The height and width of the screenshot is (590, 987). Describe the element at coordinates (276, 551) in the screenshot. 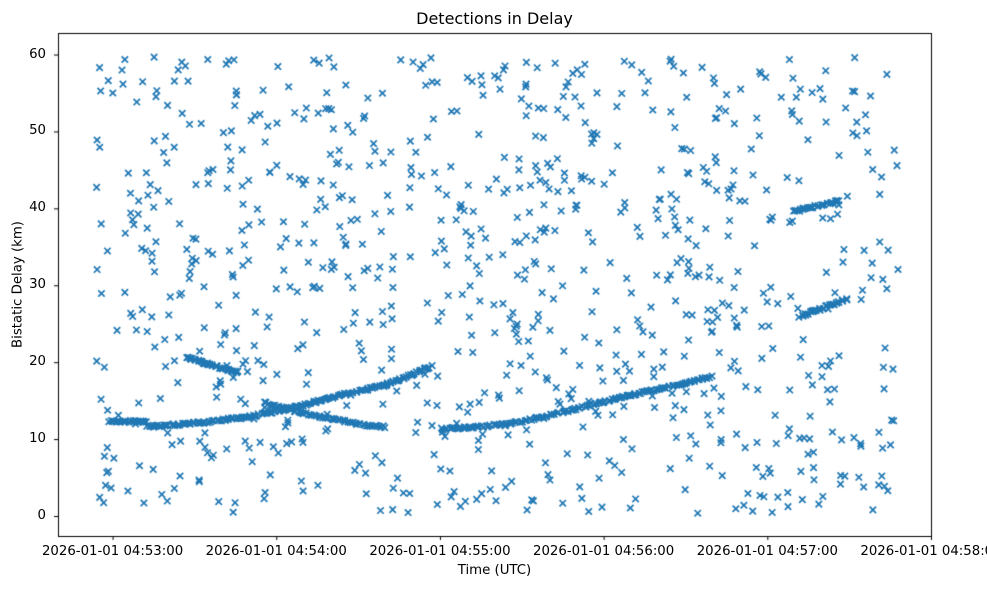

I see `x-tick-label: 2026-01-01 04:54:00` at that location.